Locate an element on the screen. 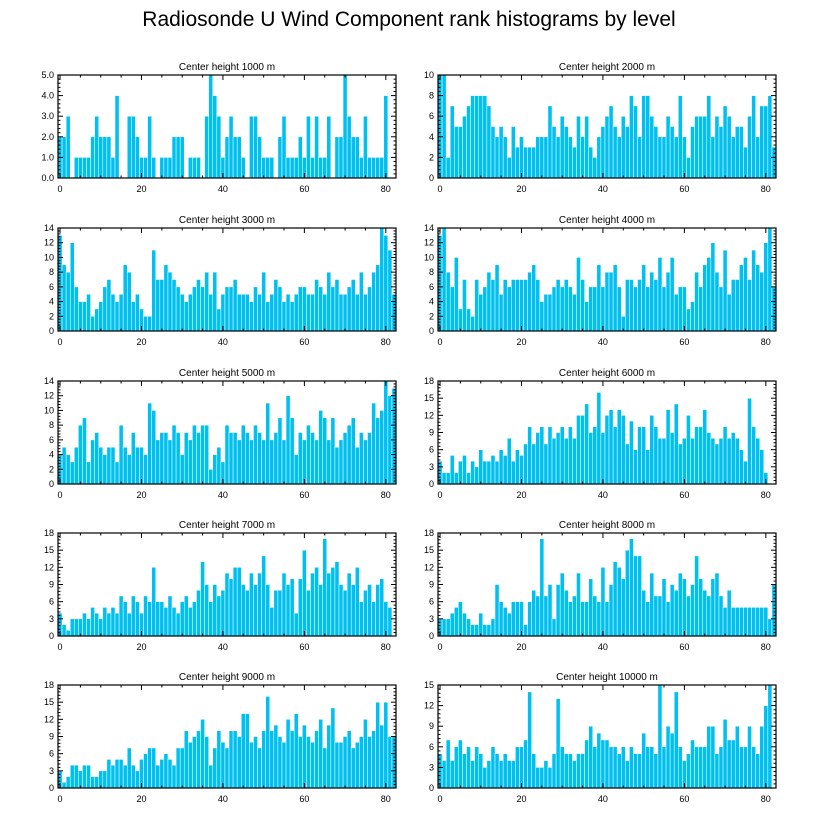 This screenshot has height=824, width=818. histogram-panel: Center height 10000 m 0 3 6 9 12 15 0 20 40 60 80 is located at coordinates (600, 738).